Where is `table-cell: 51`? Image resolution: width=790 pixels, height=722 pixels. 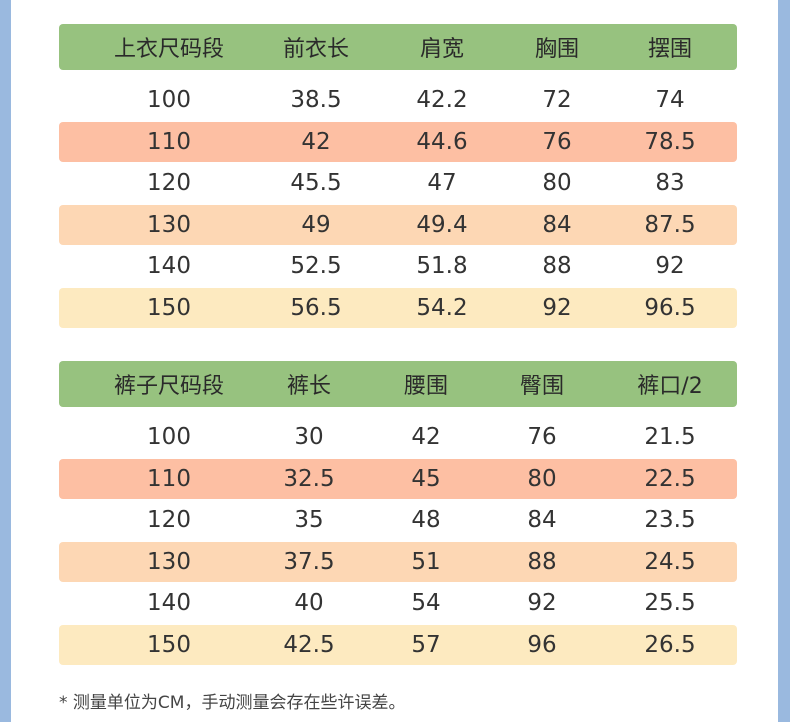
table-cell: 51 is located at coordinates (426, 561).